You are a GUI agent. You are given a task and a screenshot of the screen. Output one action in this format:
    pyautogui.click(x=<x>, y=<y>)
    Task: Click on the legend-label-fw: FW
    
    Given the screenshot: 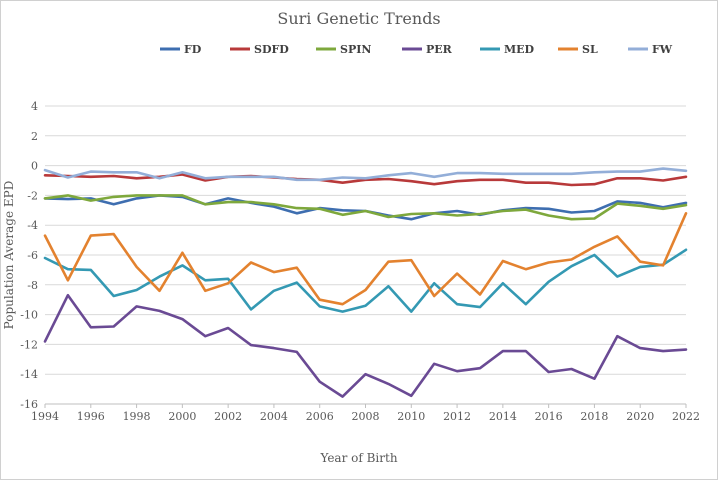 What is the action you would take?
    pyautogui.click(x=662, y=49)
    